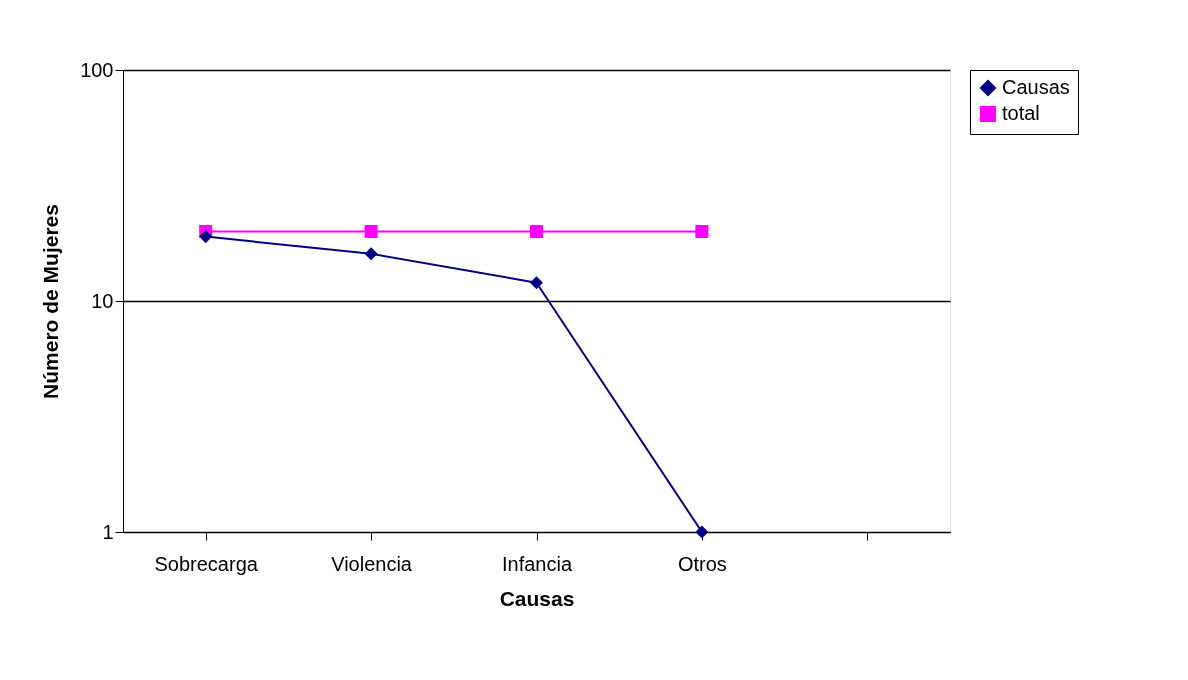 The width and height of the screenshot is (1188, 680). I want to click on legend-label: Causas, so click(1036, 87).